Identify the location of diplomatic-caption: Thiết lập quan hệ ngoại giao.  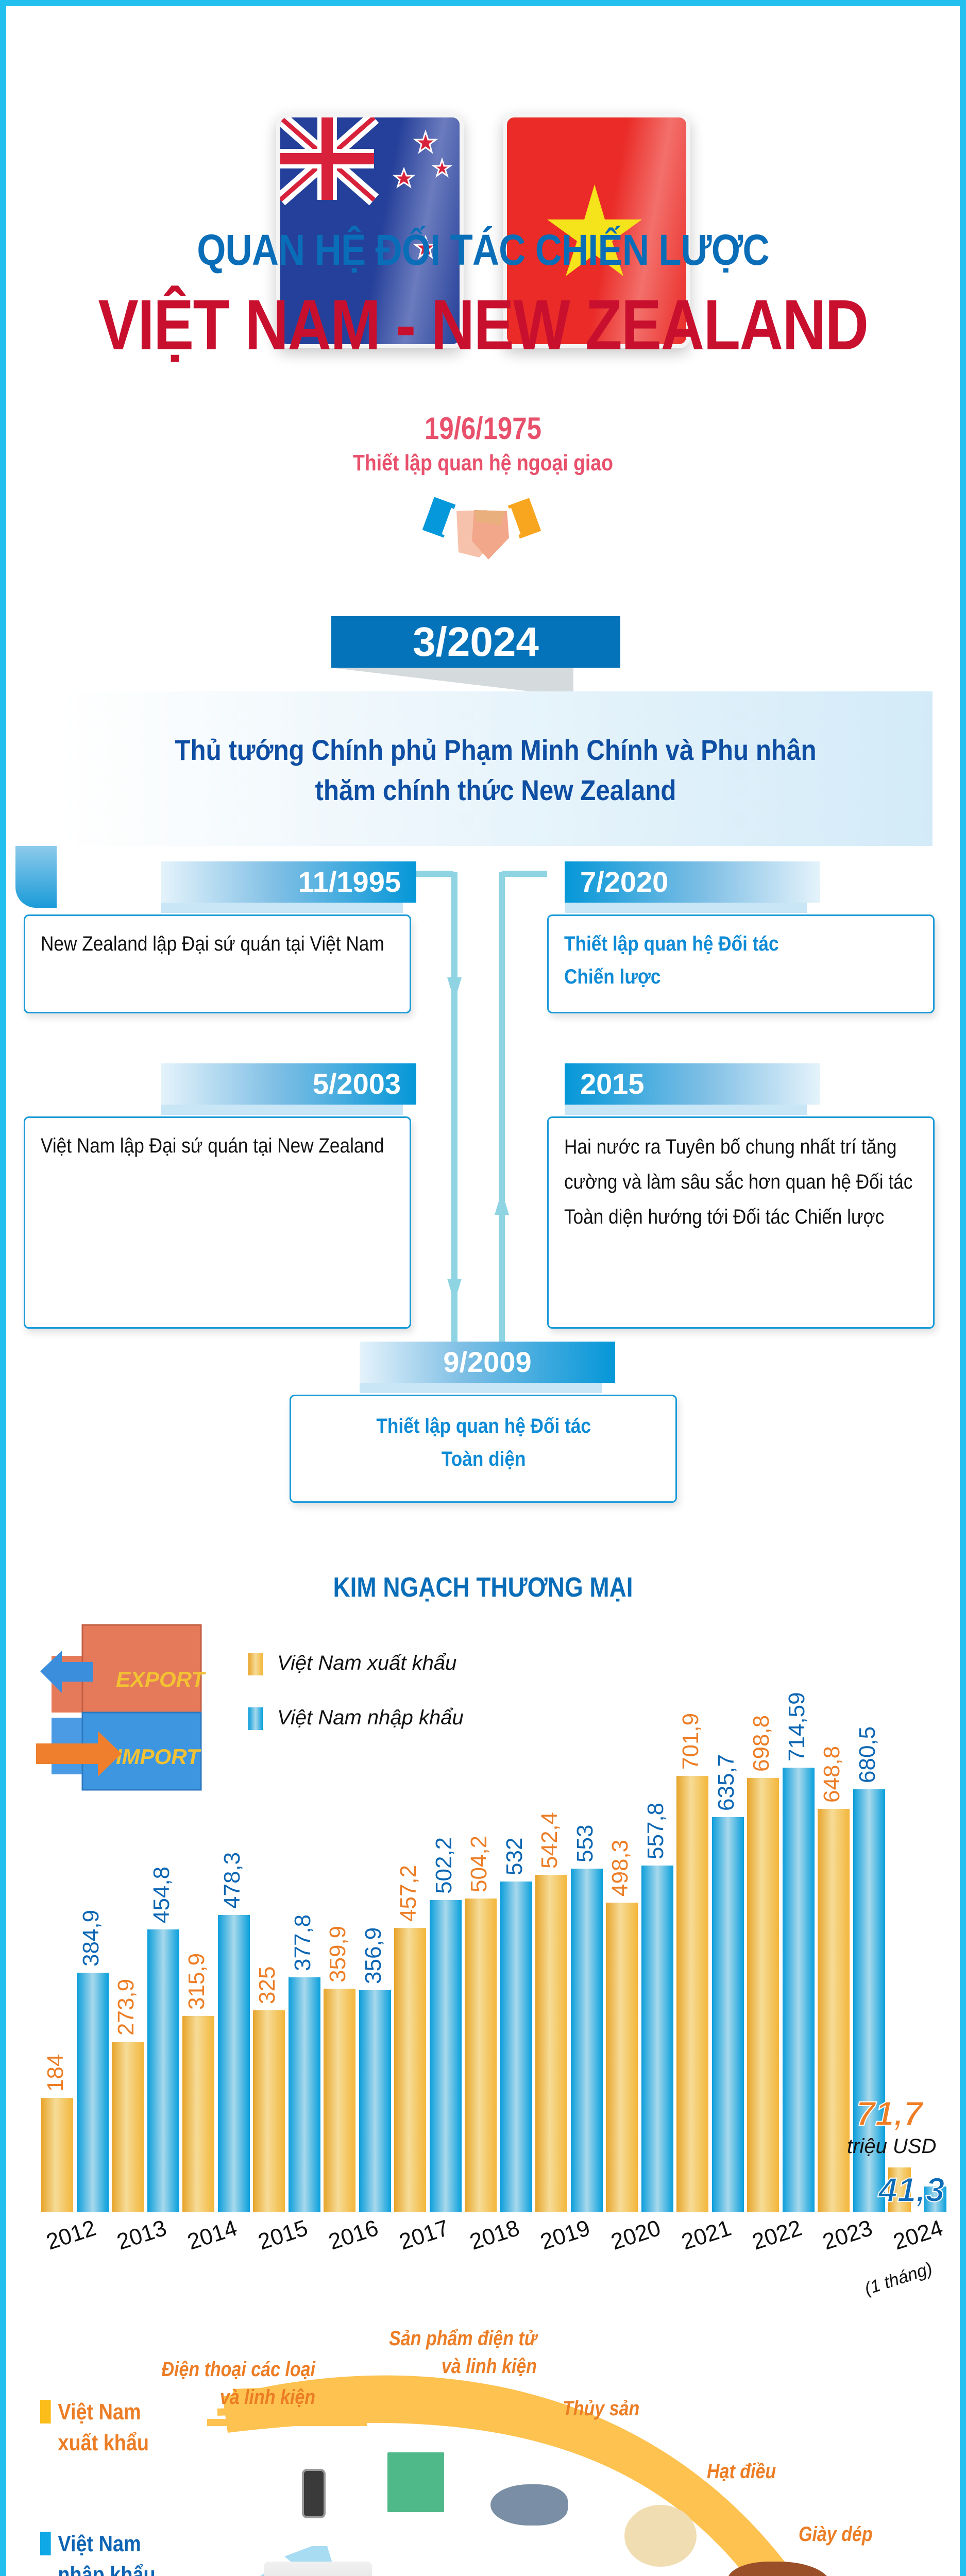
(483, 463).